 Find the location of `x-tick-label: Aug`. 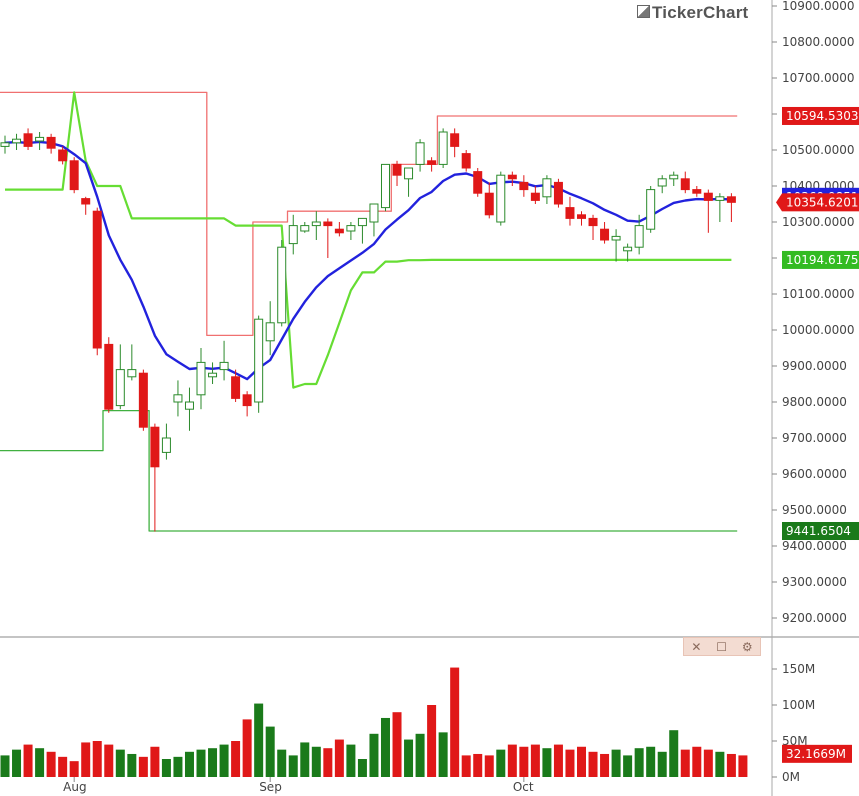

x-tick-label: Aug is located at coordinates (74, 787).